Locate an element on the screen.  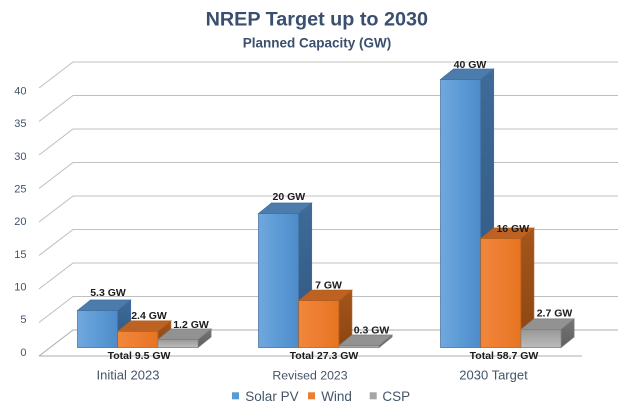
svg-text: 2.4 GW is located at coordinates (149, 316).